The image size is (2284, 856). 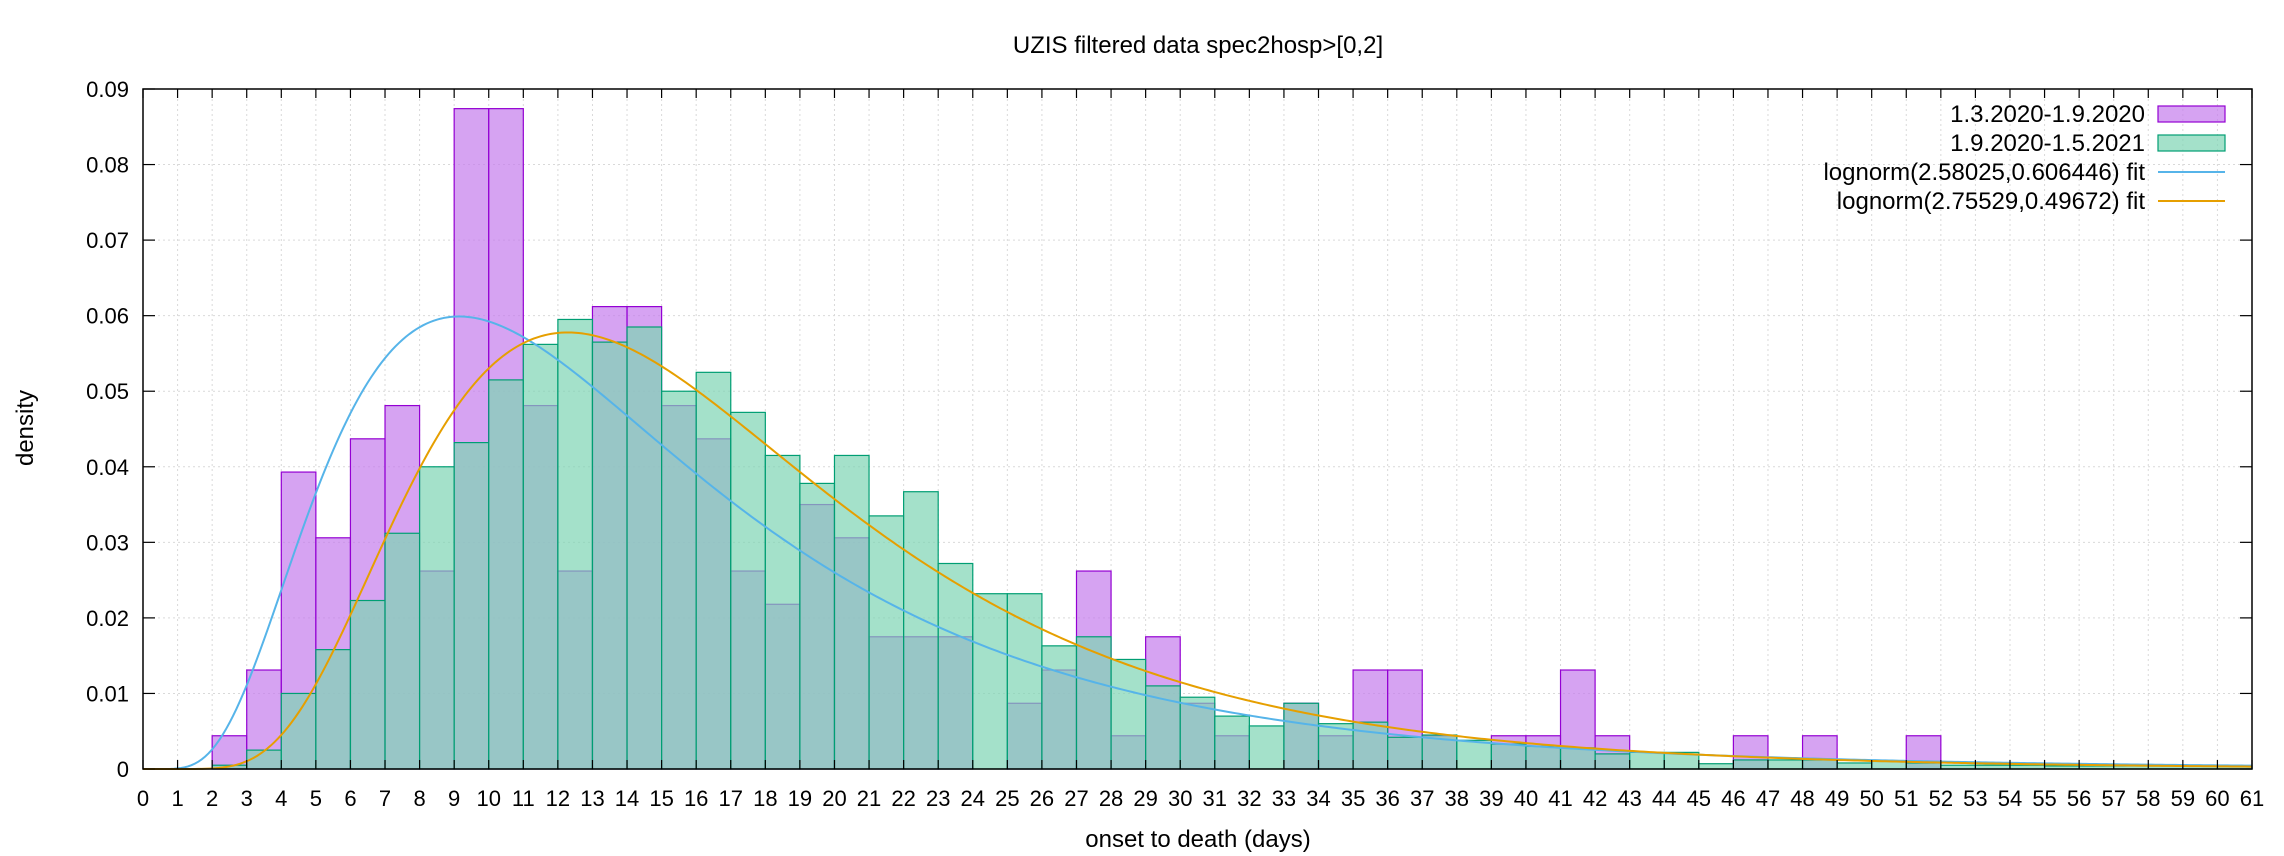 What do you see at coordinates (523, 798) in the screenshot?
I see `x-tick-label: 11` at bounding box center [523, 798].